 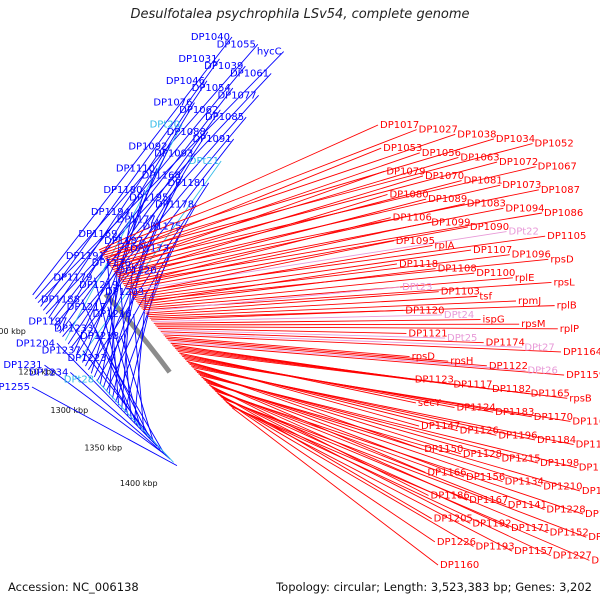 I want to click on gene-label: DP1181, so click(x=186, y=183).